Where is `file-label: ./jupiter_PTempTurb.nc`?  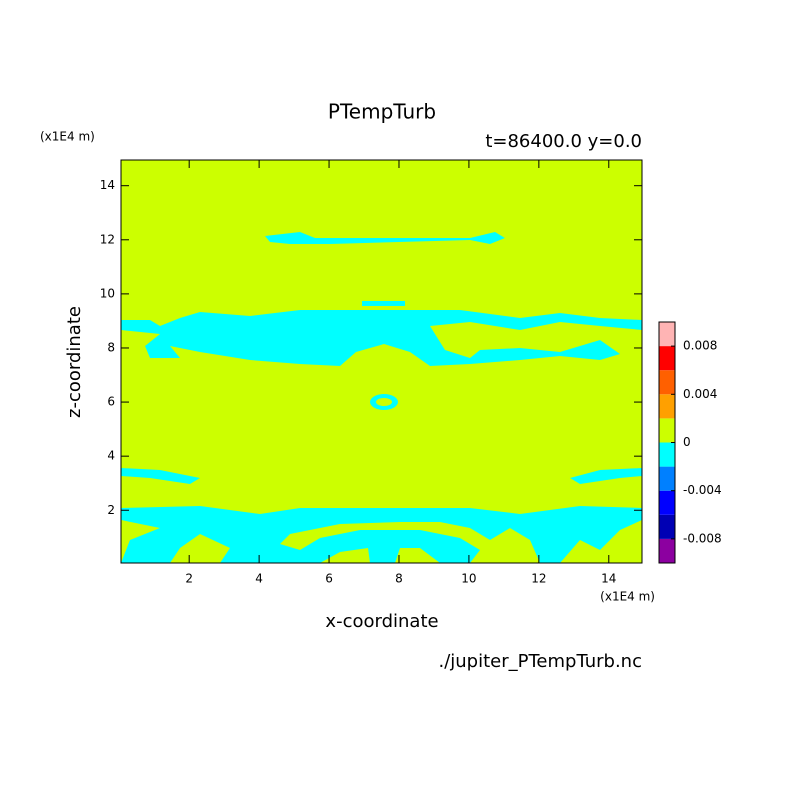
file-label: ./jupiter_PTempTurb.nc is located at coordinates (540, 661).